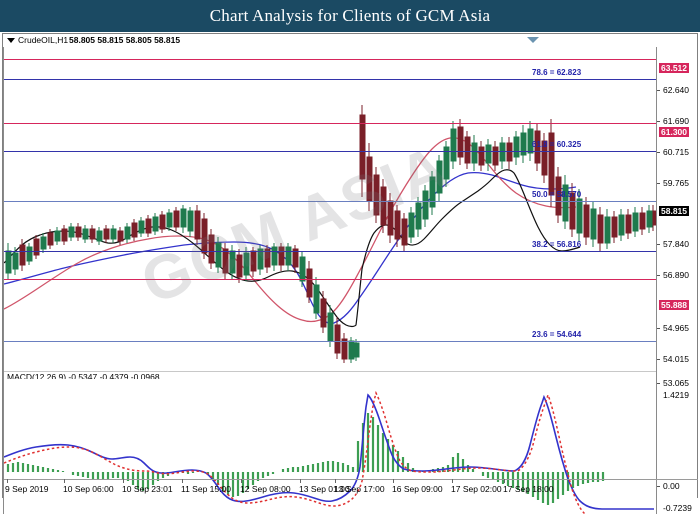 This screenshot has height=514, width=700. I want to click on fib-label-786: 78.6 = 62.823, so click(557, 72).